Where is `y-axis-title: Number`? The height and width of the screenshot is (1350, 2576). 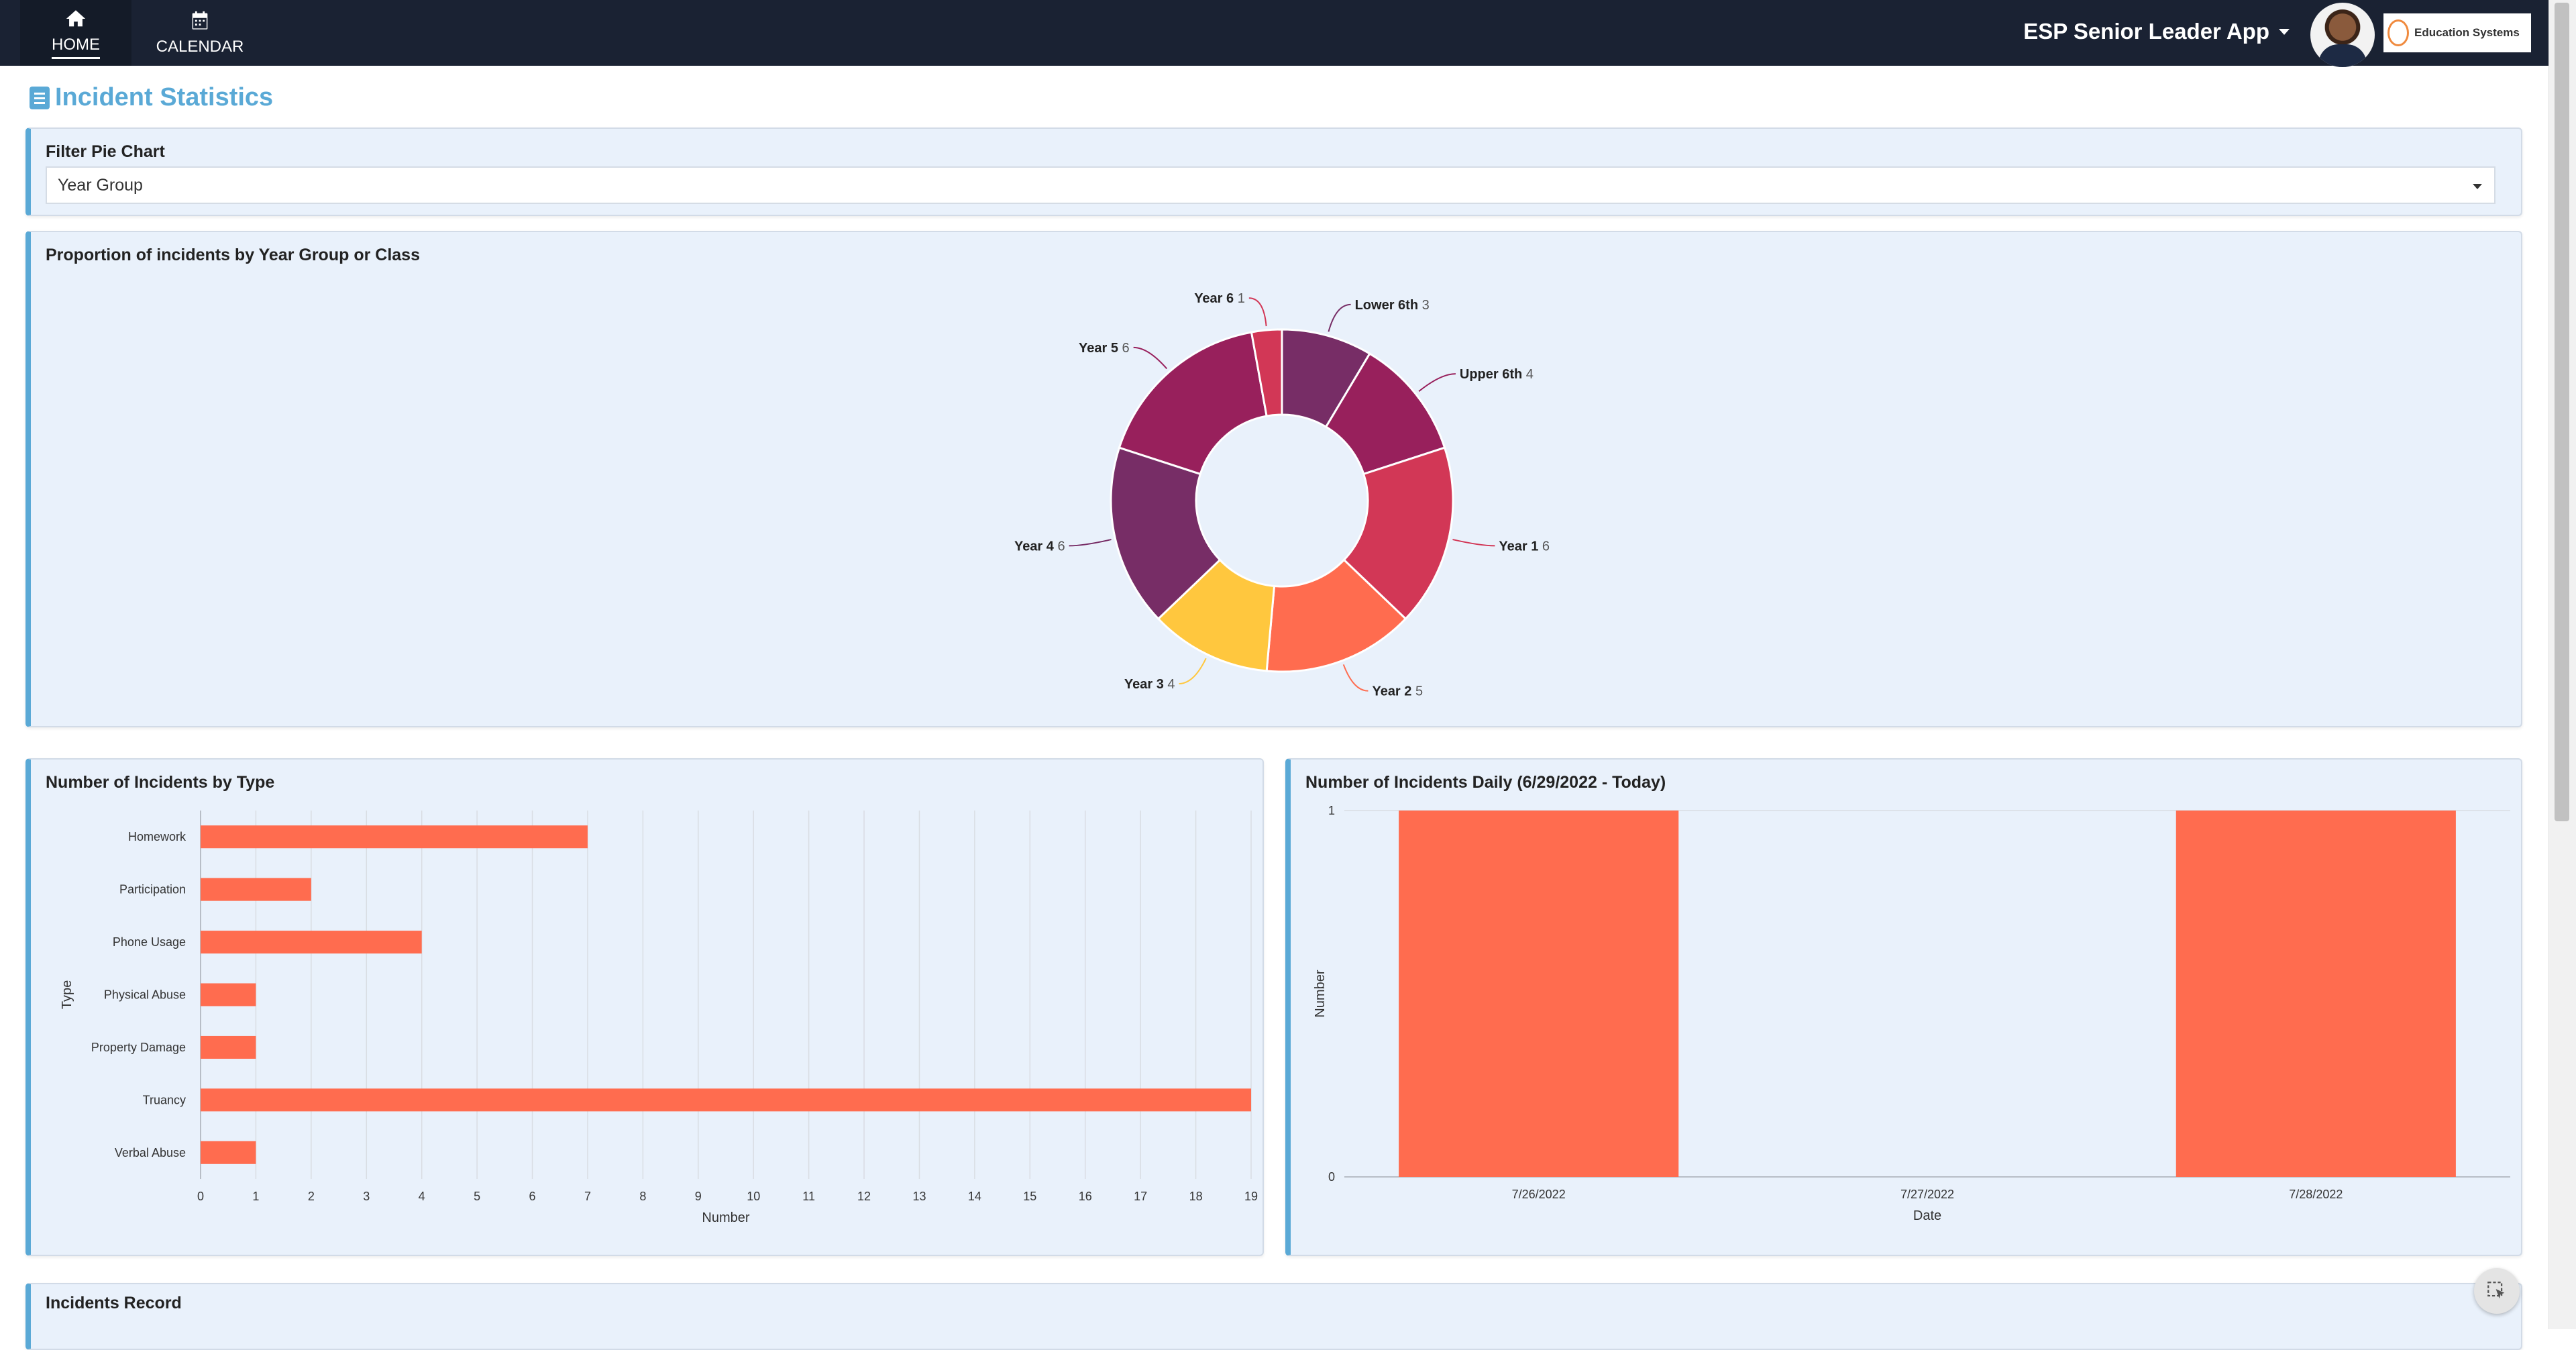 y-axis-title: Number is located at coordinates (1320, 993).